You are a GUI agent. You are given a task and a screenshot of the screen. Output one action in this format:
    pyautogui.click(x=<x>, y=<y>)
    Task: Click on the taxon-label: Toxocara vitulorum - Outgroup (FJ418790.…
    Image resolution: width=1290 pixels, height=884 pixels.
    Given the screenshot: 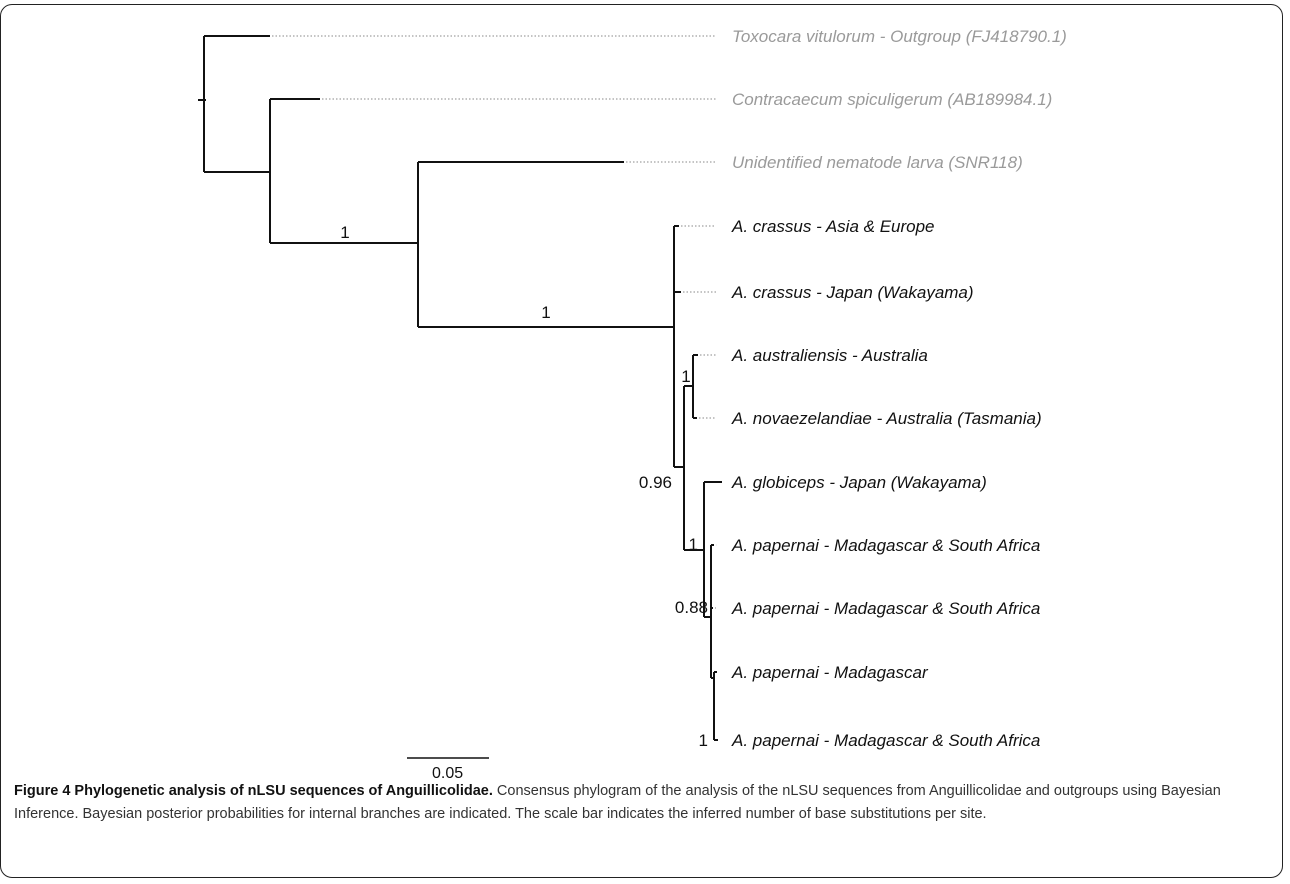 What is the action you would take?
    pyautogui.click(x=899, y=36)
    